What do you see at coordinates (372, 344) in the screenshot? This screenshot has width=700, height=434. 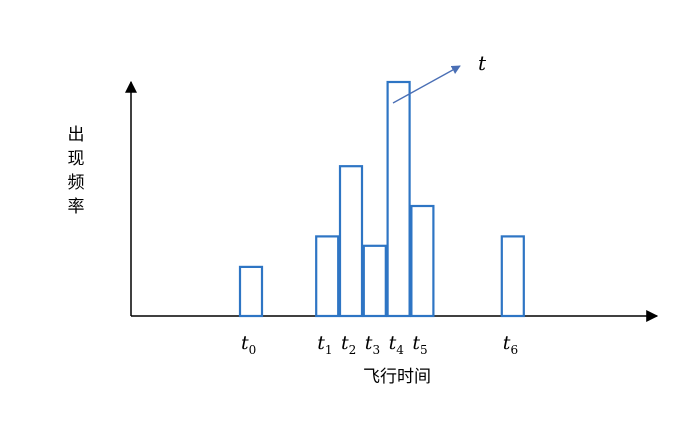 I see `tick-label-t3: t3` at bounding box center [372, 344].